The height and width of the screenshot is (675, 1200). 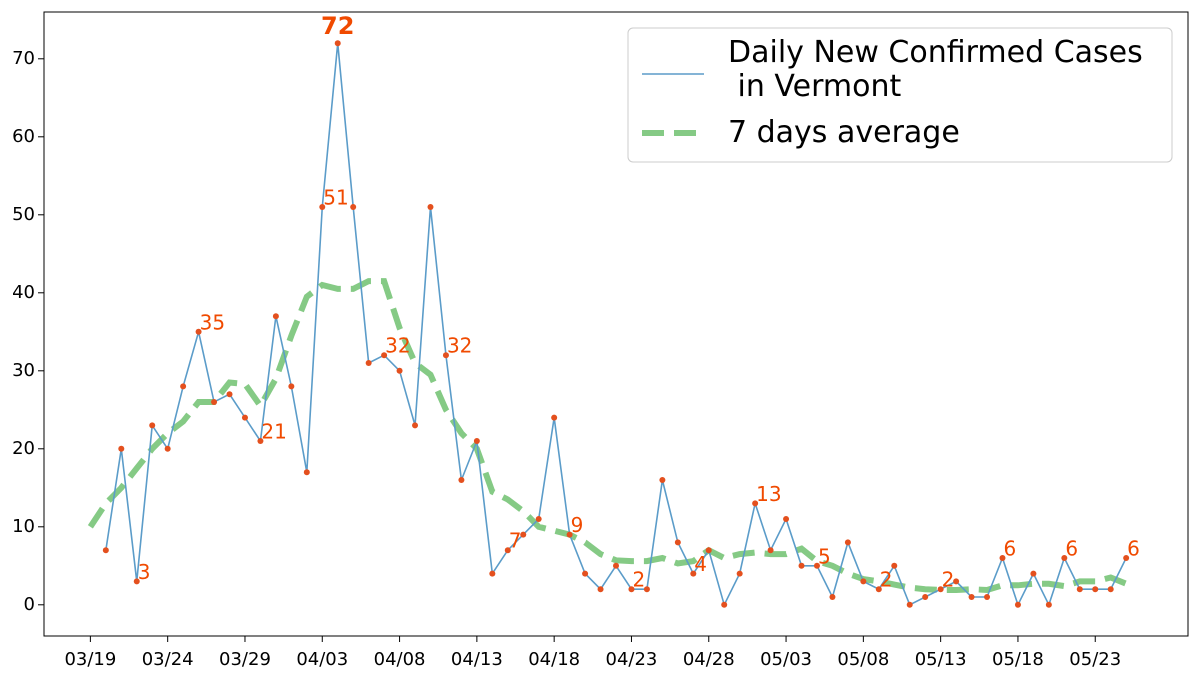 What do you see at coordinates (23, 448) in the screenshot?
I see `y-tick-label: 20` at bounding box center [23, 448].